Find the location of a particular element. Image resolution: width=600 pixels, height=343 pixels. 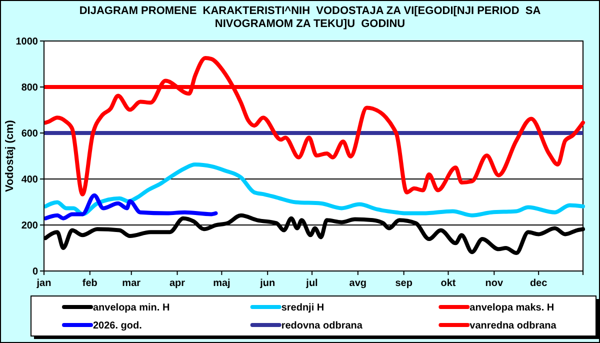

y-tick-label: 800 is located at coordinates (29, 88).